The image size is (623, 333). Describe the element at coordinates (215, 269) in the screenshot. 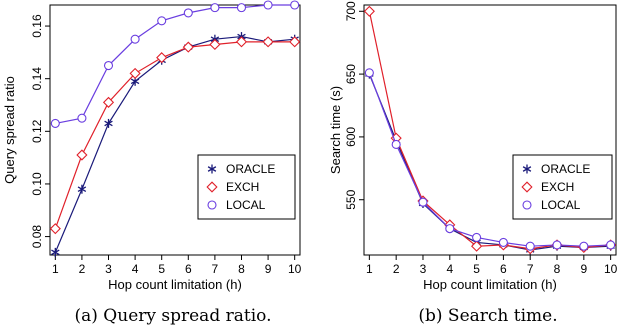

I see `x-tick-label: 7` at that location.